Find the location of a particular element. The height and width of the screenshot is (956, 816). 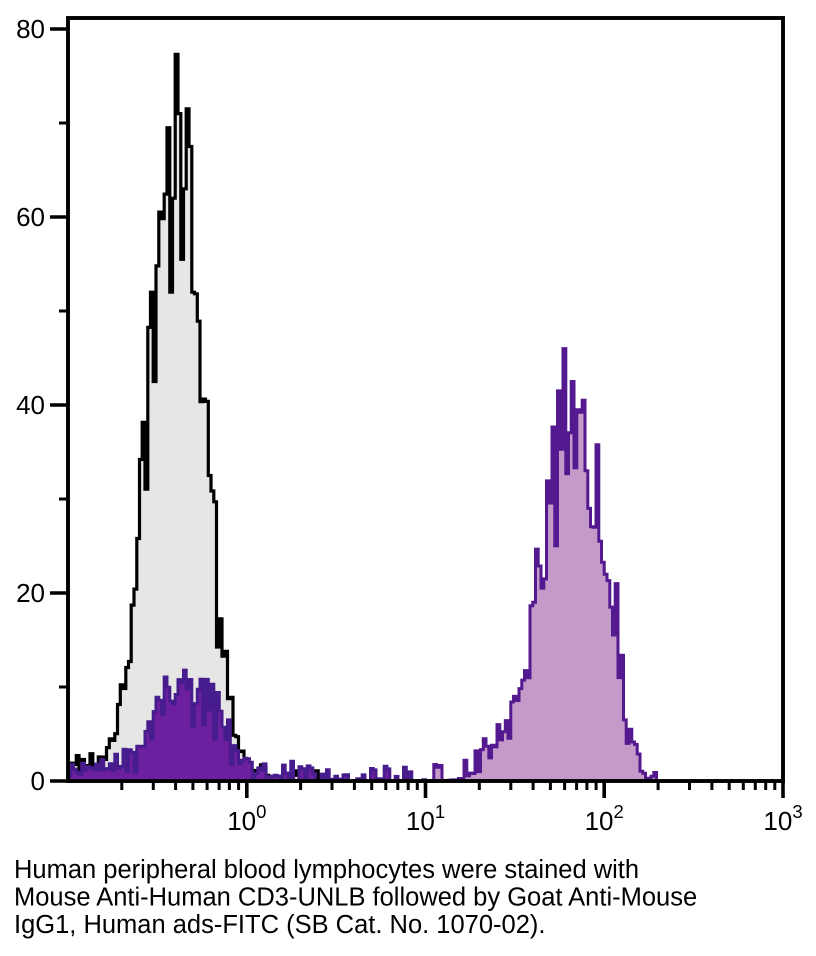

svg-text: 0 is located at coordinates (38, 781).